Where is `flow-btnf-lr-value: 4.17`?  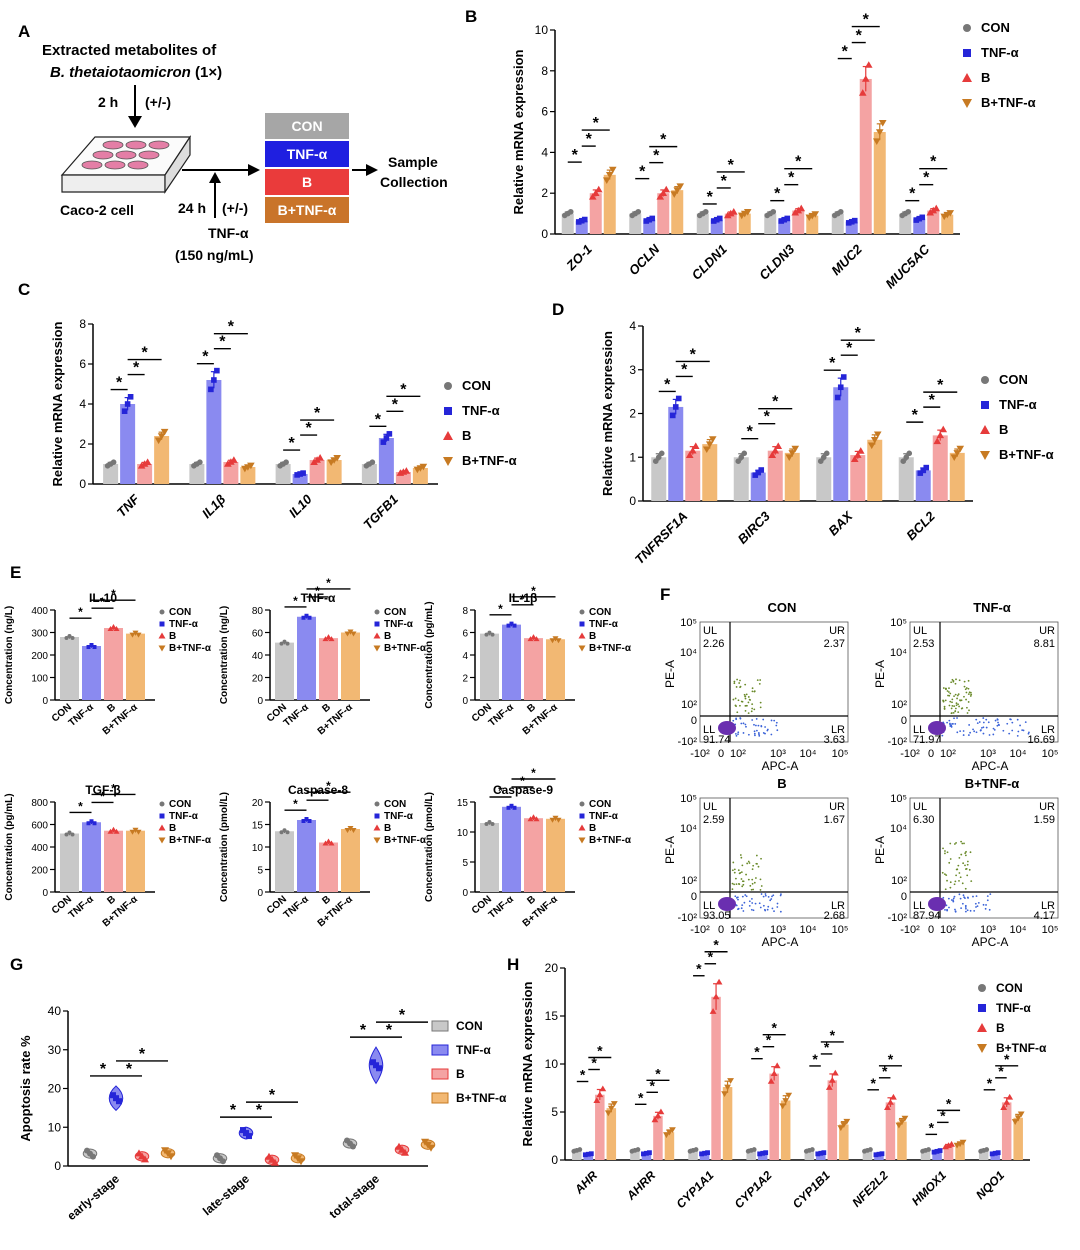 flow-btnf-lr-value: 4.17 is located at coordinates (1044, 916).